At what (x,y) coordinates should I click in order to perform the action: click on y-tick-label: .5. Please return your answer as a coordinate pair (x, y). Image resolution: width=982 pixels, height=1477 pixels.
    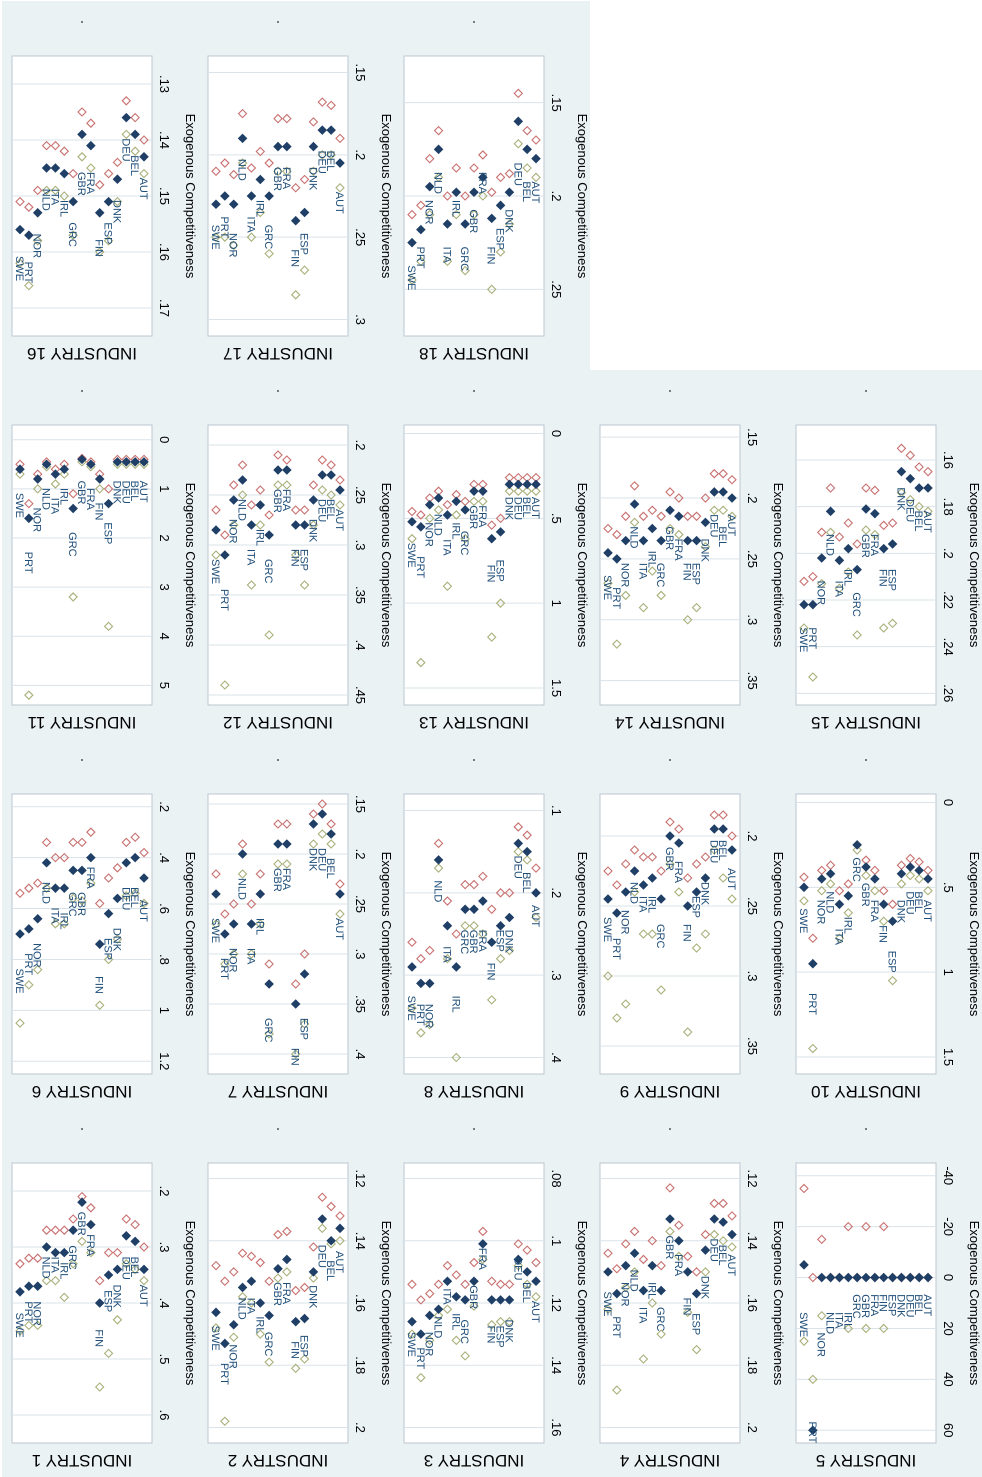
    Looking at the image, I should click on (164, 1359).